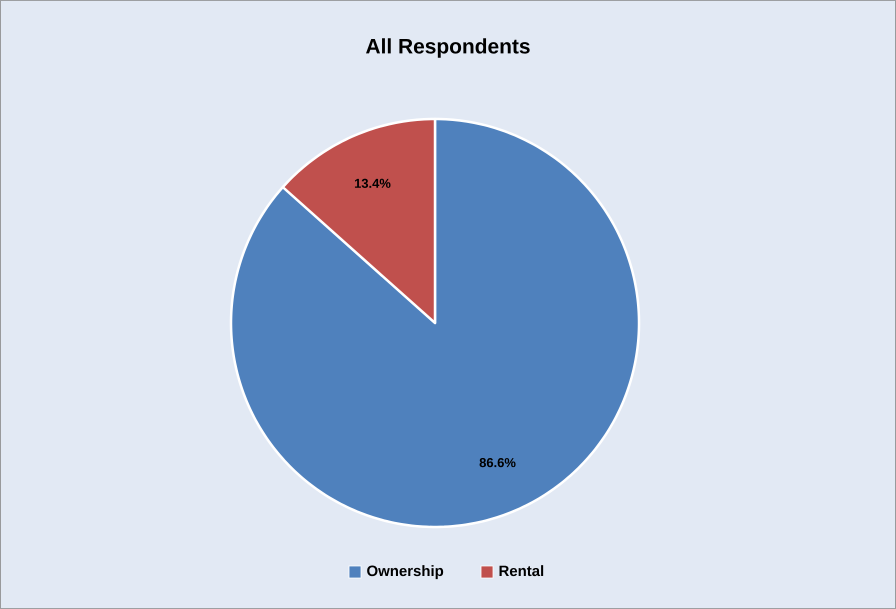 This screenshot has width=896, height=609. I want to click on data-label: 13.4%, so click(372, 183).